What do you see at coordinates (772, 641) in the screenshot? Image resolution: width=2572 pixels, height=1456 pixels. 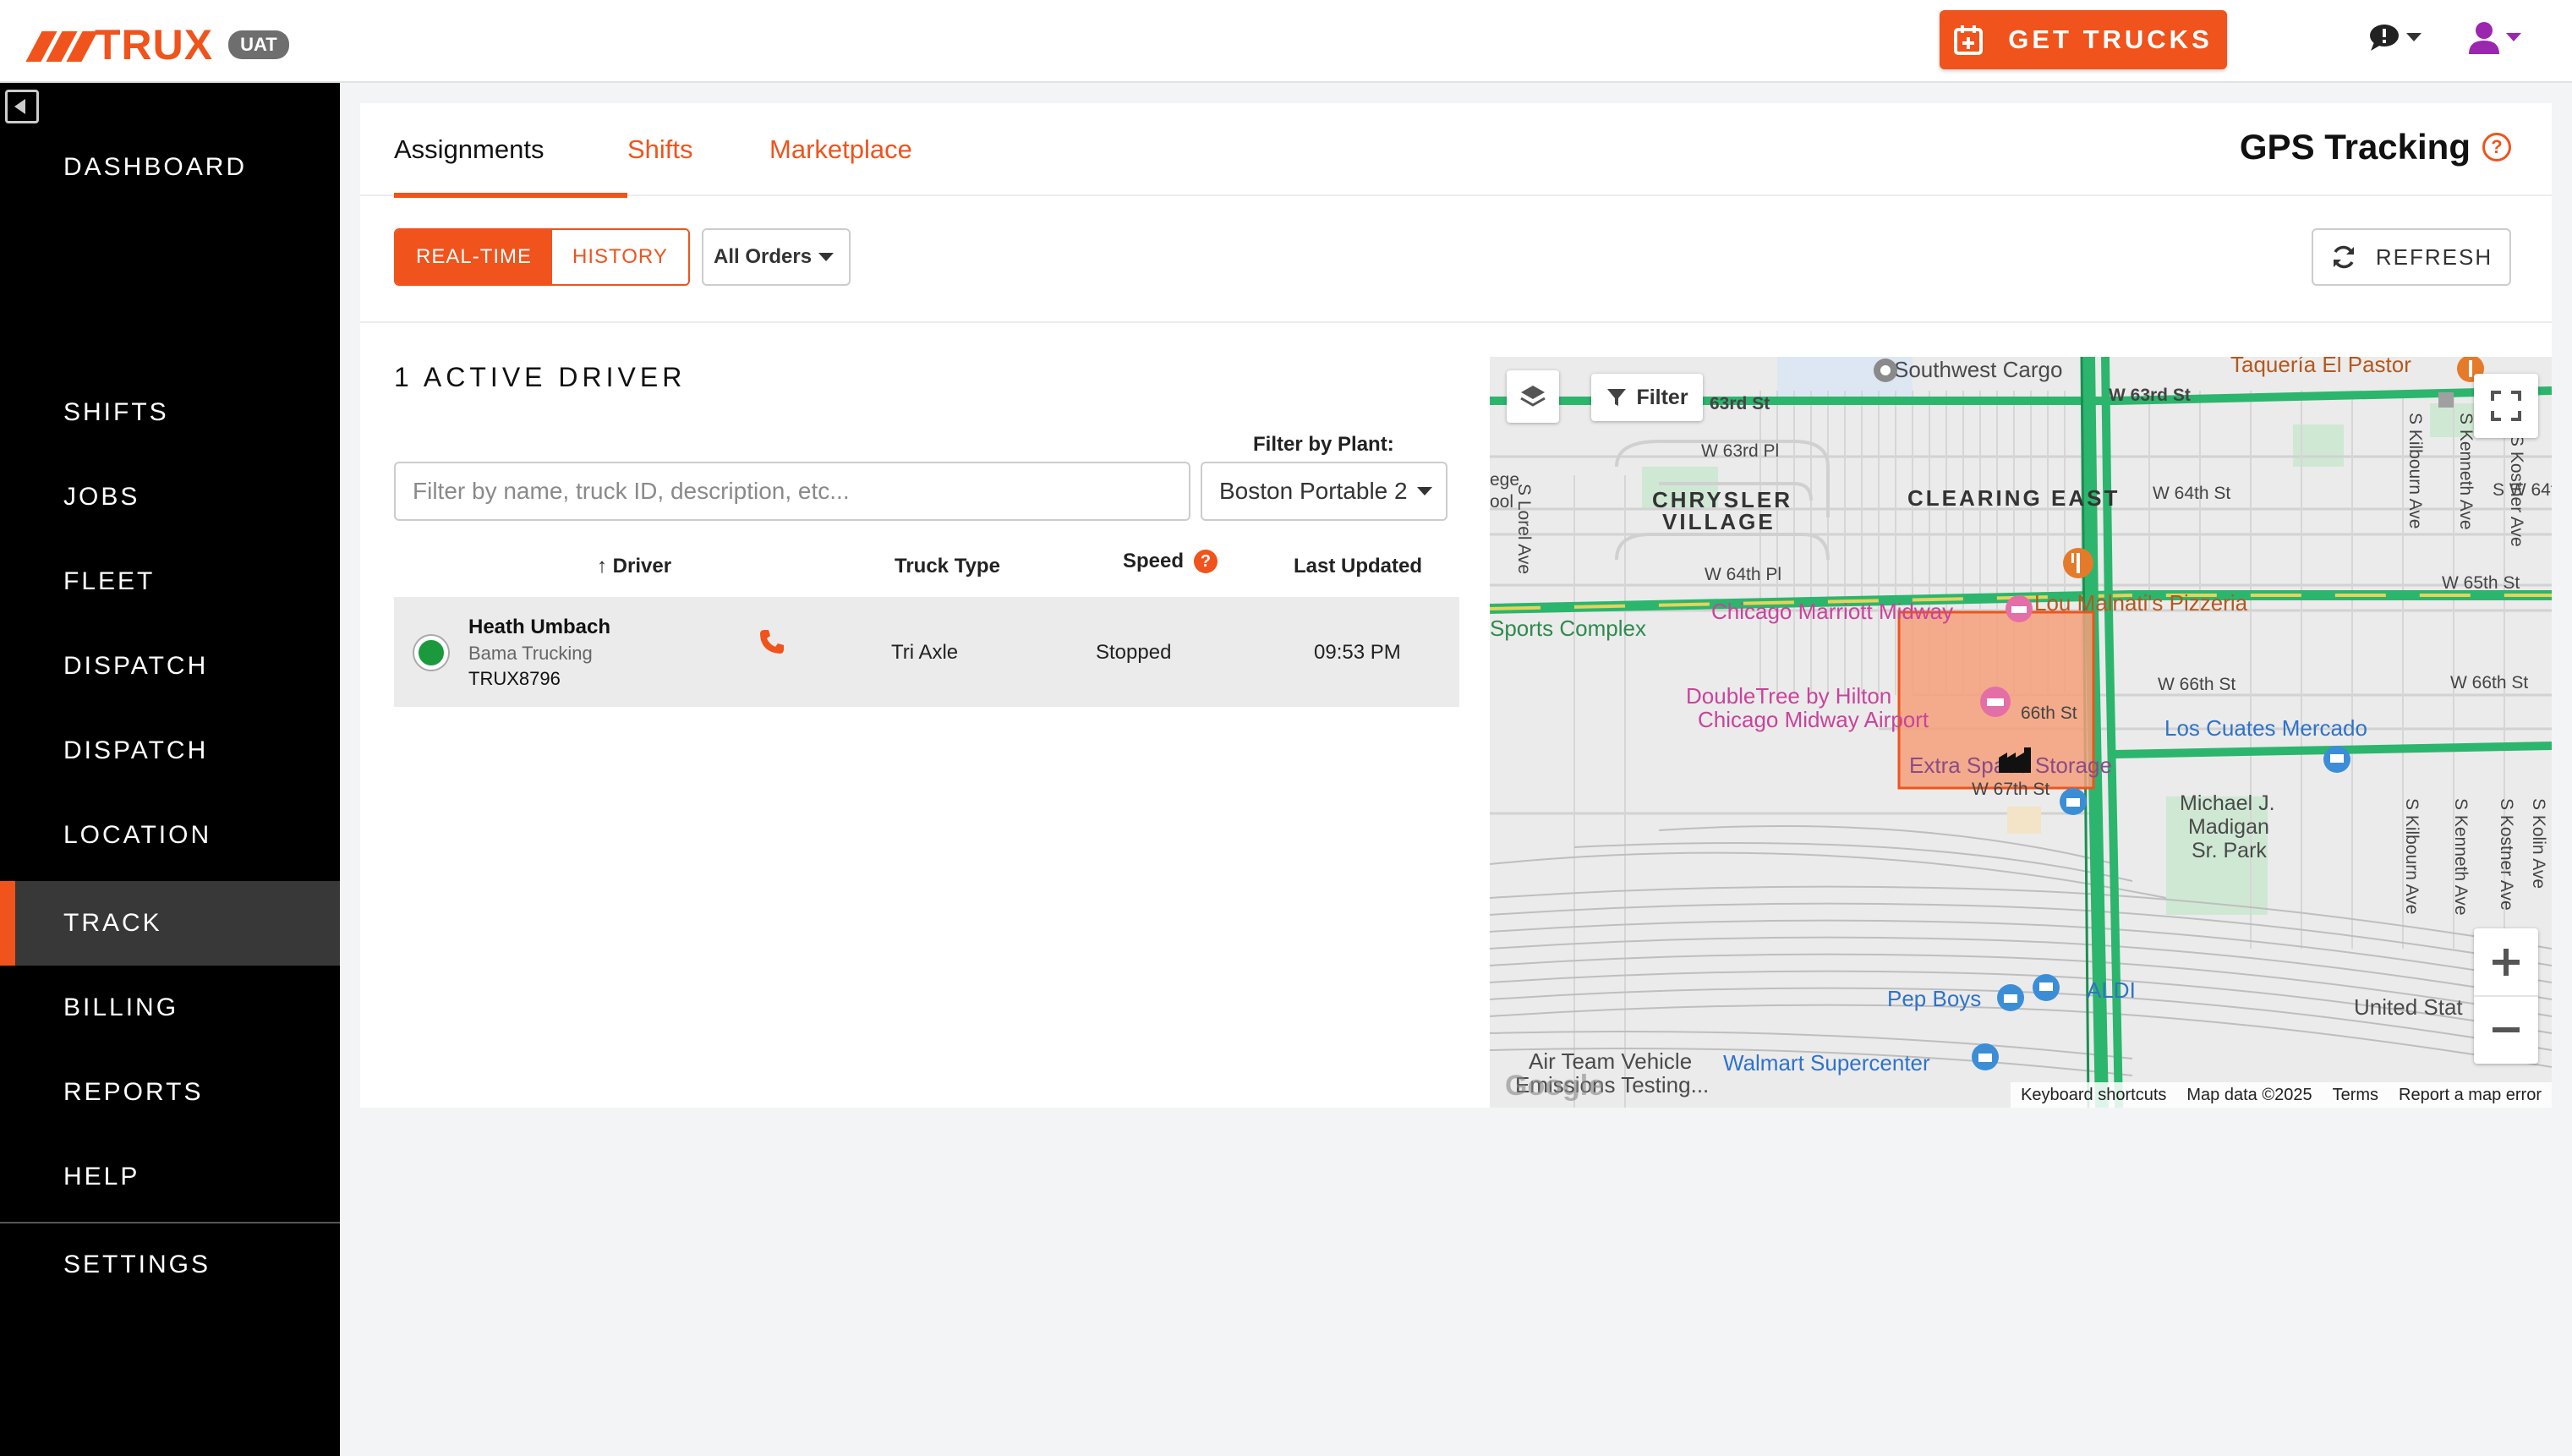 I see `phone-icon` at bounding box center [772, 641].